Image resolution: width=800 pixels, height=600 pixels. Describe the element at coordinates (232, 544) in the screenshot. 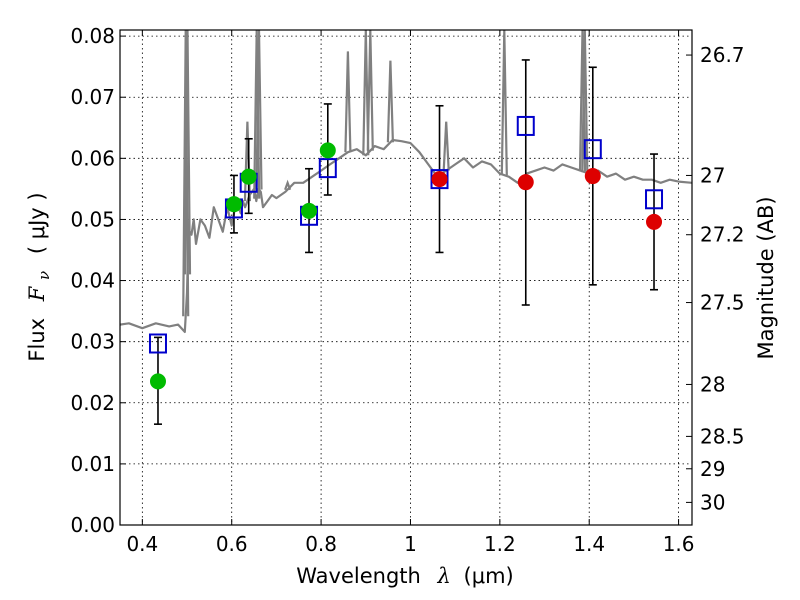

I see `x-tick-label: 0.6` at that location.